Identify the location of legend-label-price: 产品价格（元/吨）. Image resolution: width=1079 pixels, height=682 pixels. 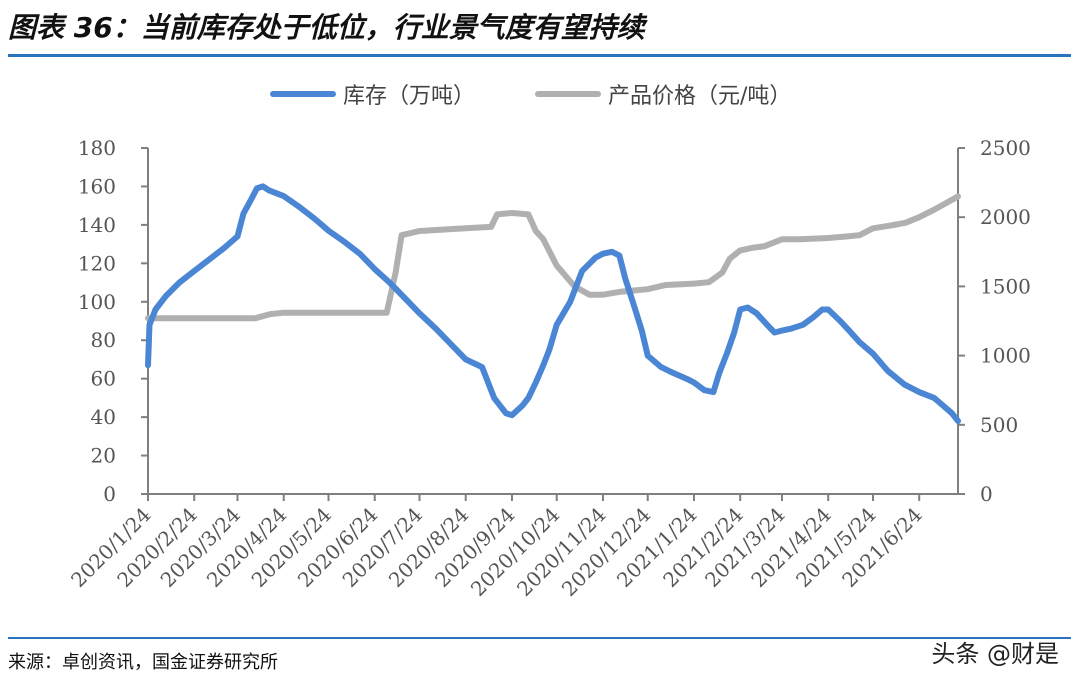
(699, 96).